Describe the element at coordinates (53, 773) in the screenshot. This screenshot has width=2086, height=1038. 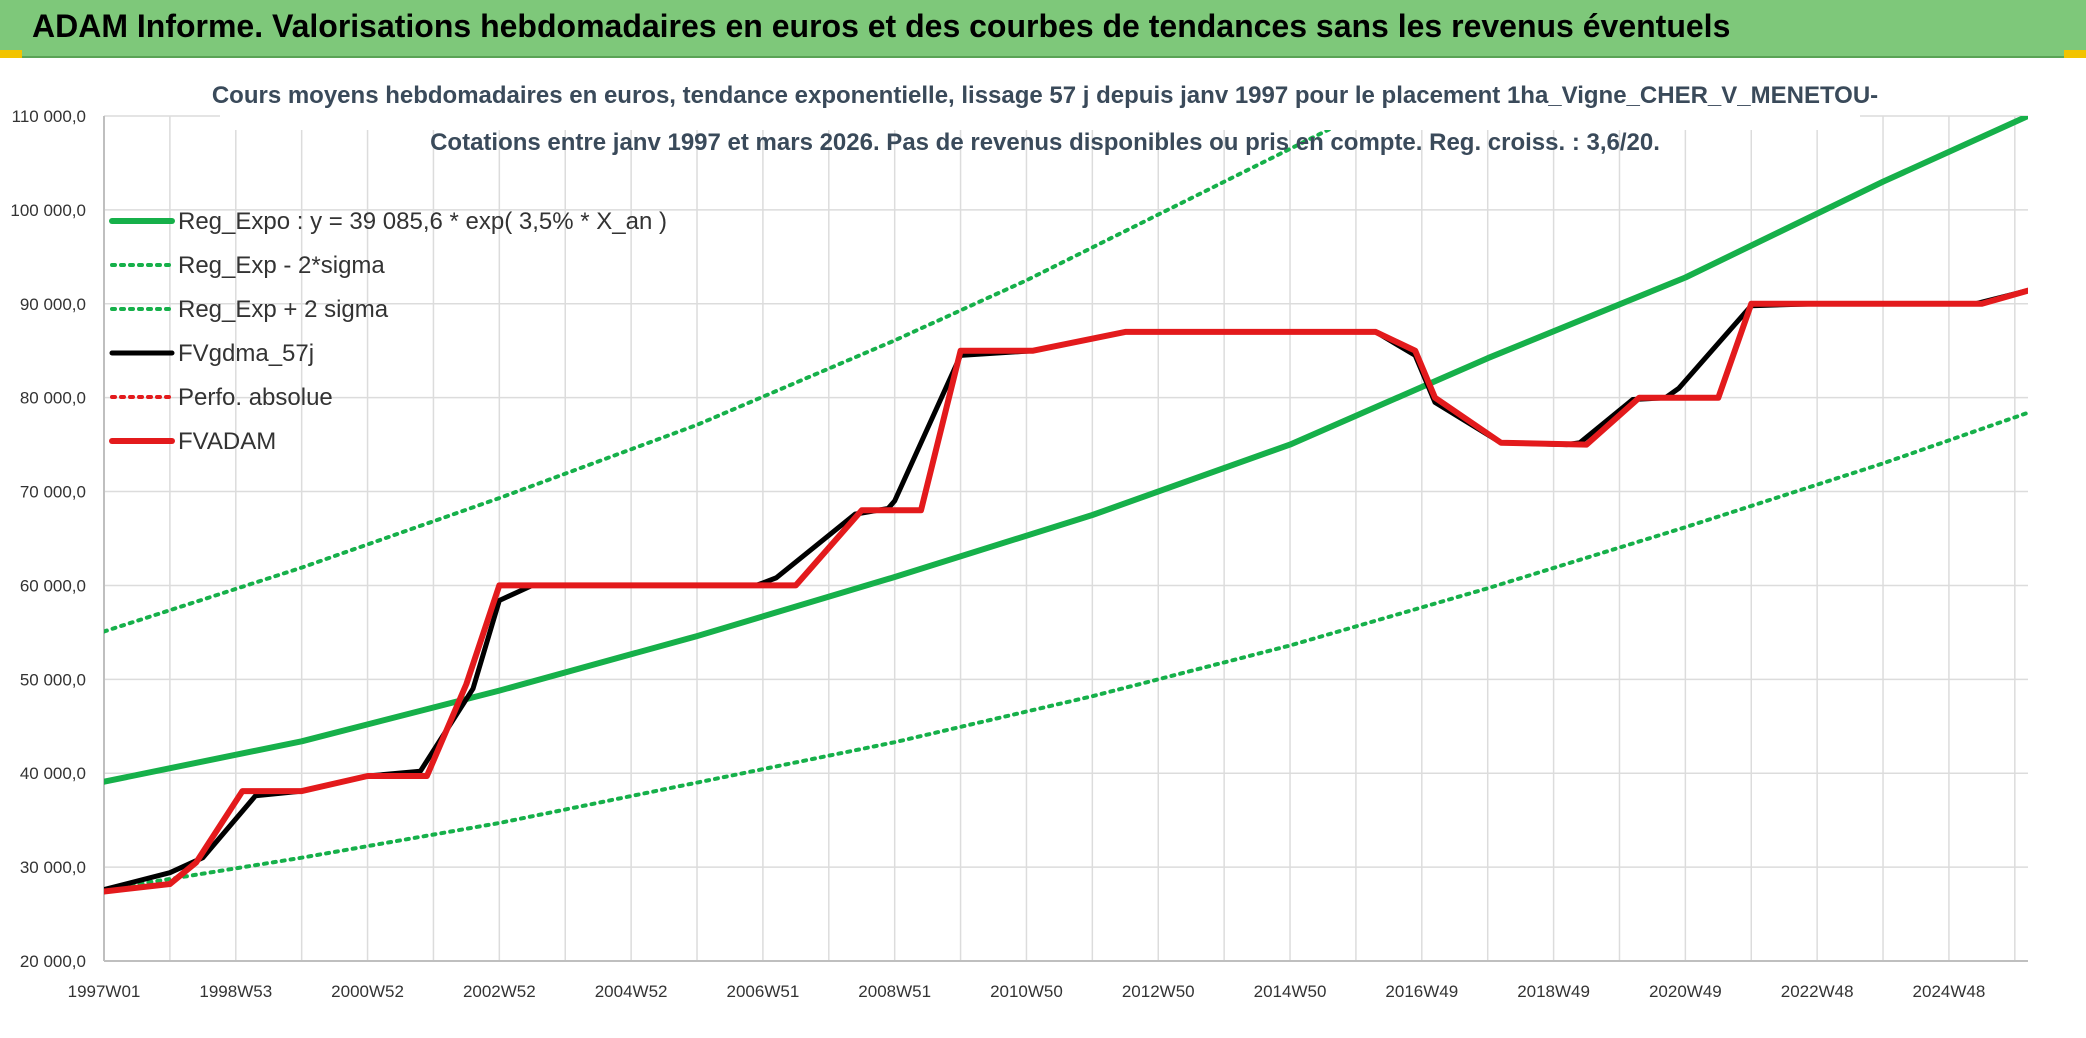
I see `y-tick-label: 40 000,0` at that location.